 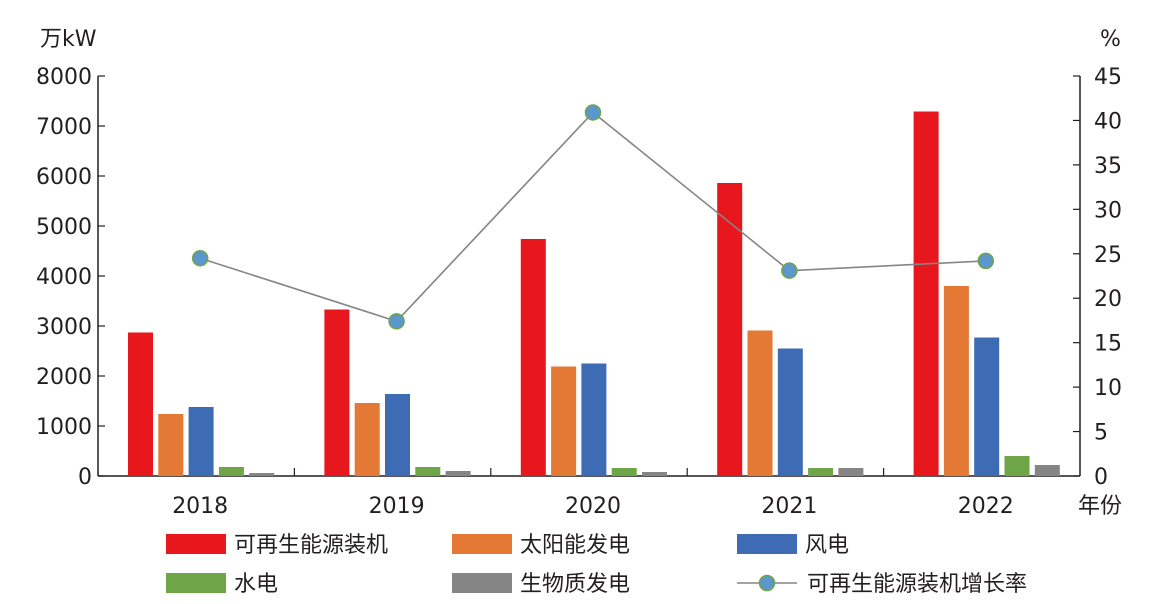 I want to click on y2-tick-label: 15, so click(x=1108, y=344).